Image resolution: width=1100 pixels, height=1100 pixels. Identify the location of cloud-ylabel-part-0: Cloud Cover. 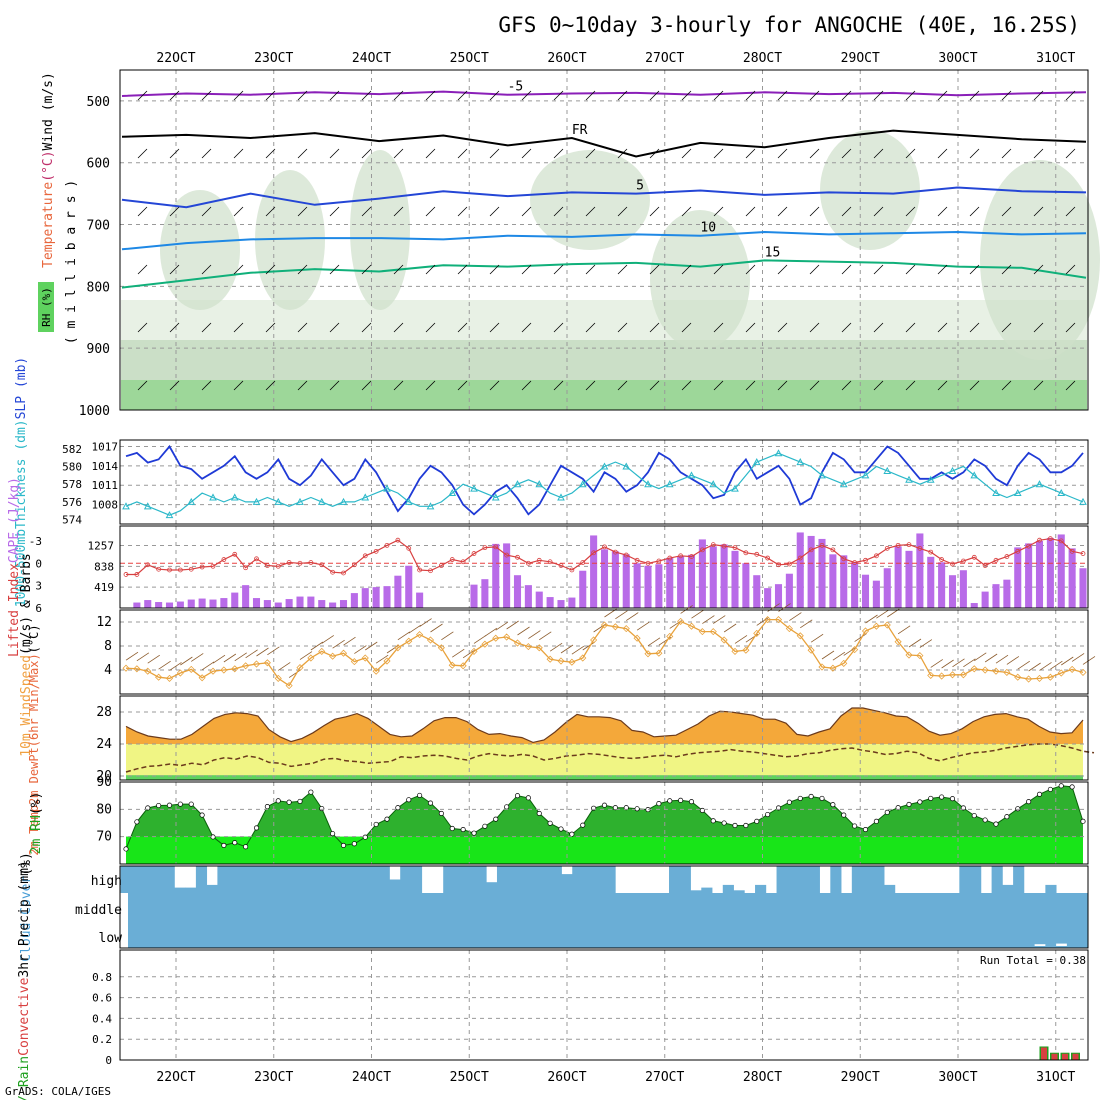
(26, 919).